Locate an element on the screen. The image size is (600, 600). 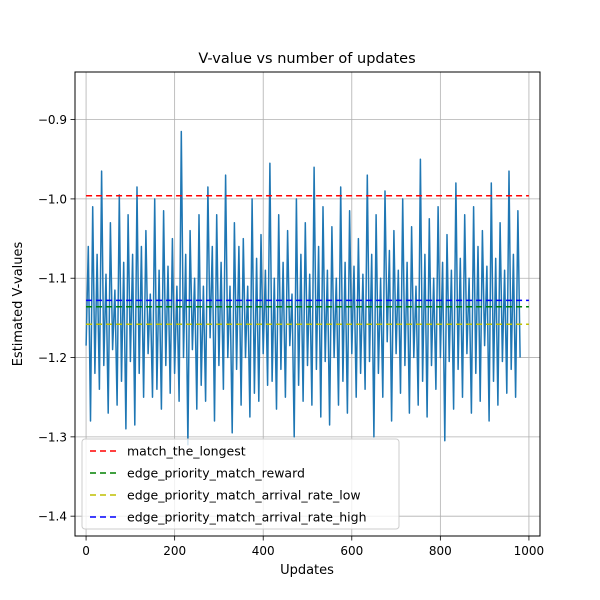
y-tick-label: −1.0 is located at coordinates (52, 199).